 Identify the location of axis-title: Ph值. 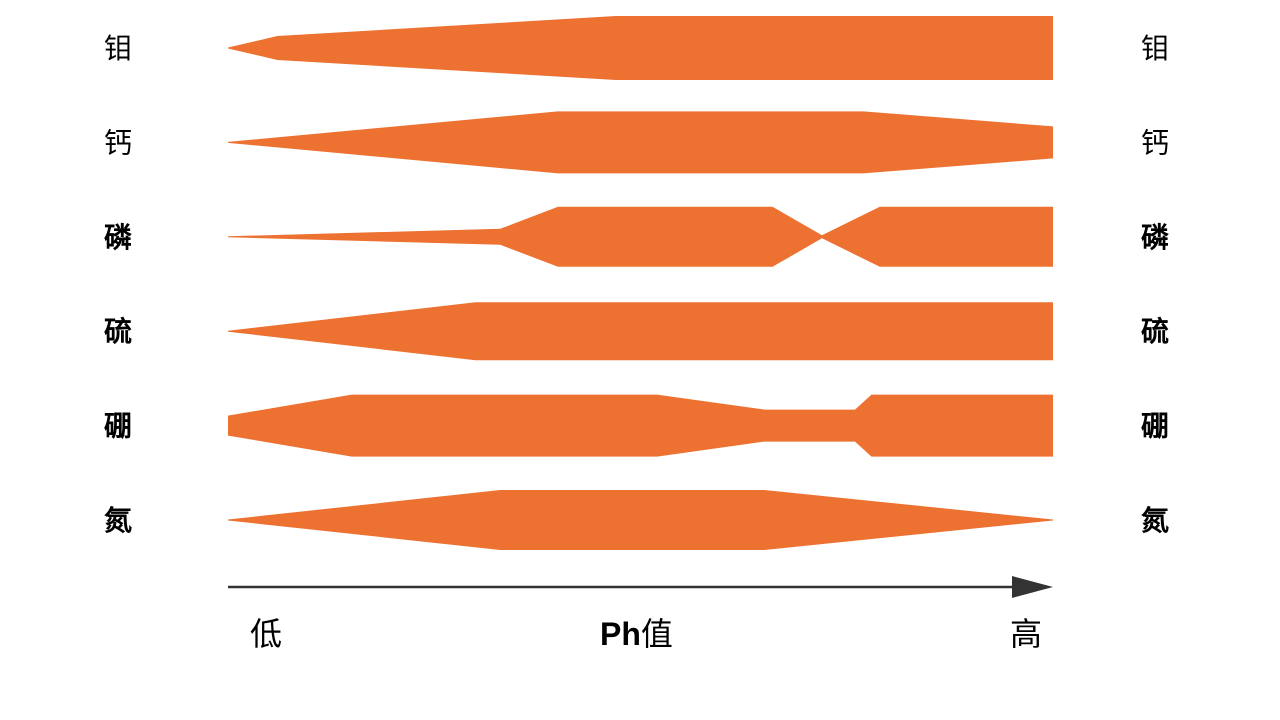
(636, 634).